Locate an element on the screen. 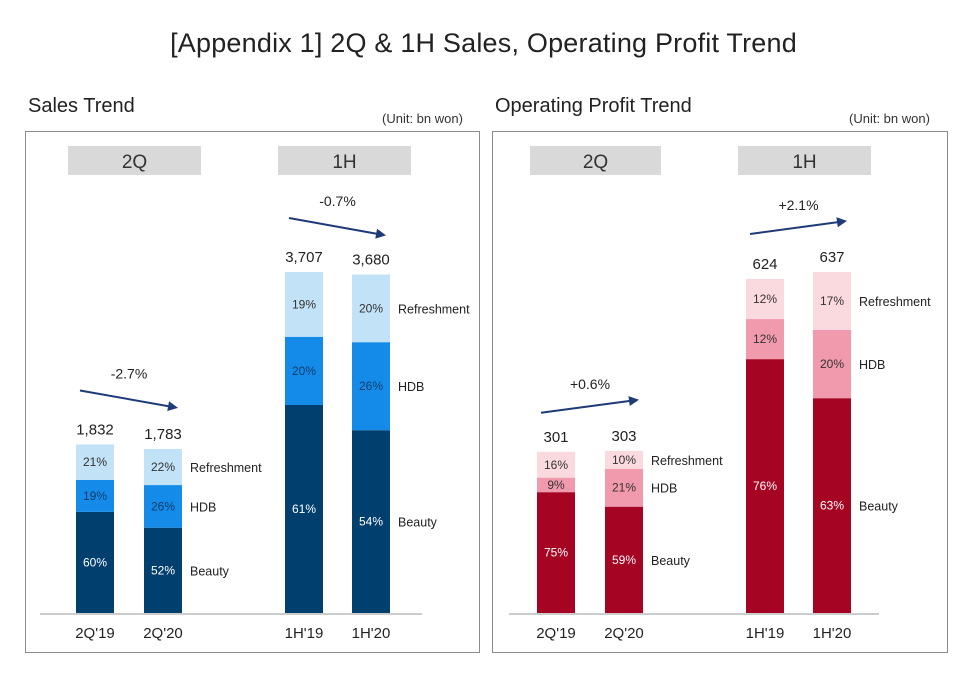 The height and width of the screenshot is (684, 967). profit-segment-label: 10% is located at coordinates (624, 460).